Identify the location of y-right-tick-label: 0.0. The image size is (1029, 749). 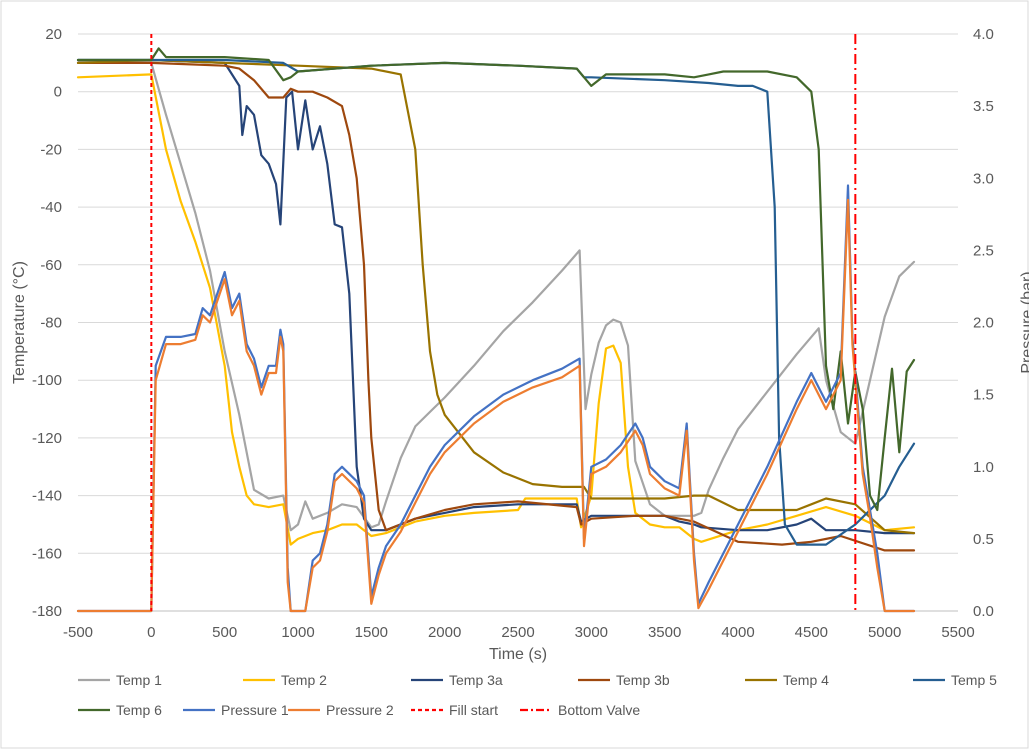
(983, 611).